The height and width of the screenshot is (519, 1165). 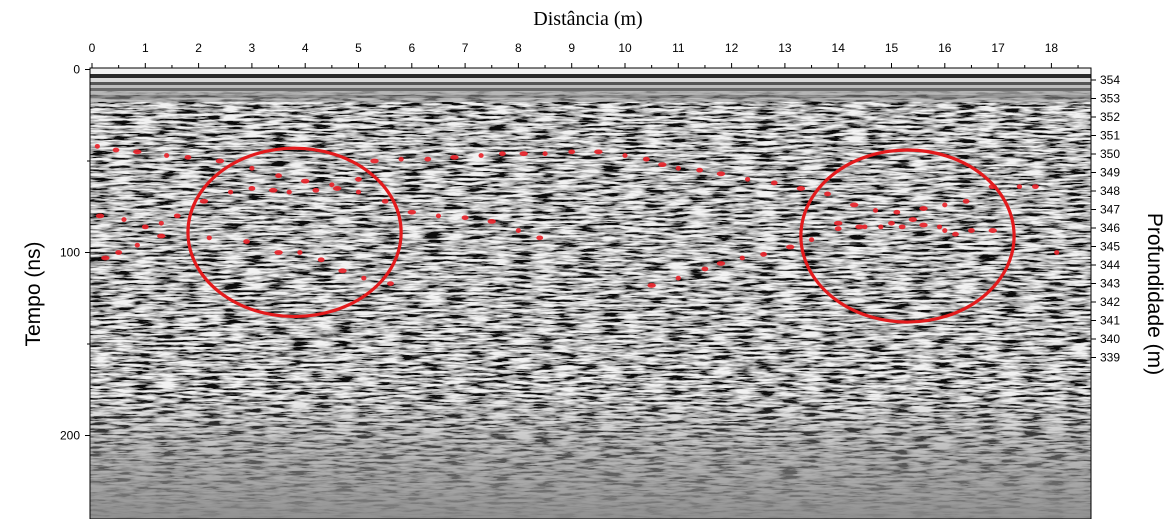 What do you see at coordinates (1110, 358) in the screenshot?
I see `right-tick-label: 339` at bounding box center [1110, 358].